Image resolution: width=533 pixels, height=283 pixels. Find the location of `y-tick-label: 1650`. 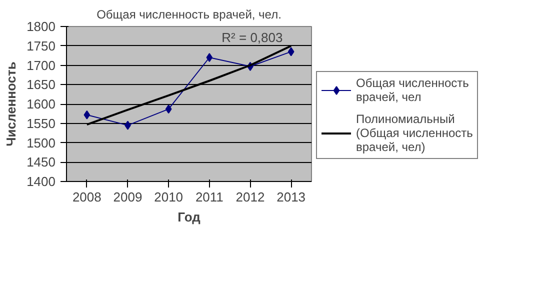

y-tick-label: 1650 is located at coordinates (41, 84).